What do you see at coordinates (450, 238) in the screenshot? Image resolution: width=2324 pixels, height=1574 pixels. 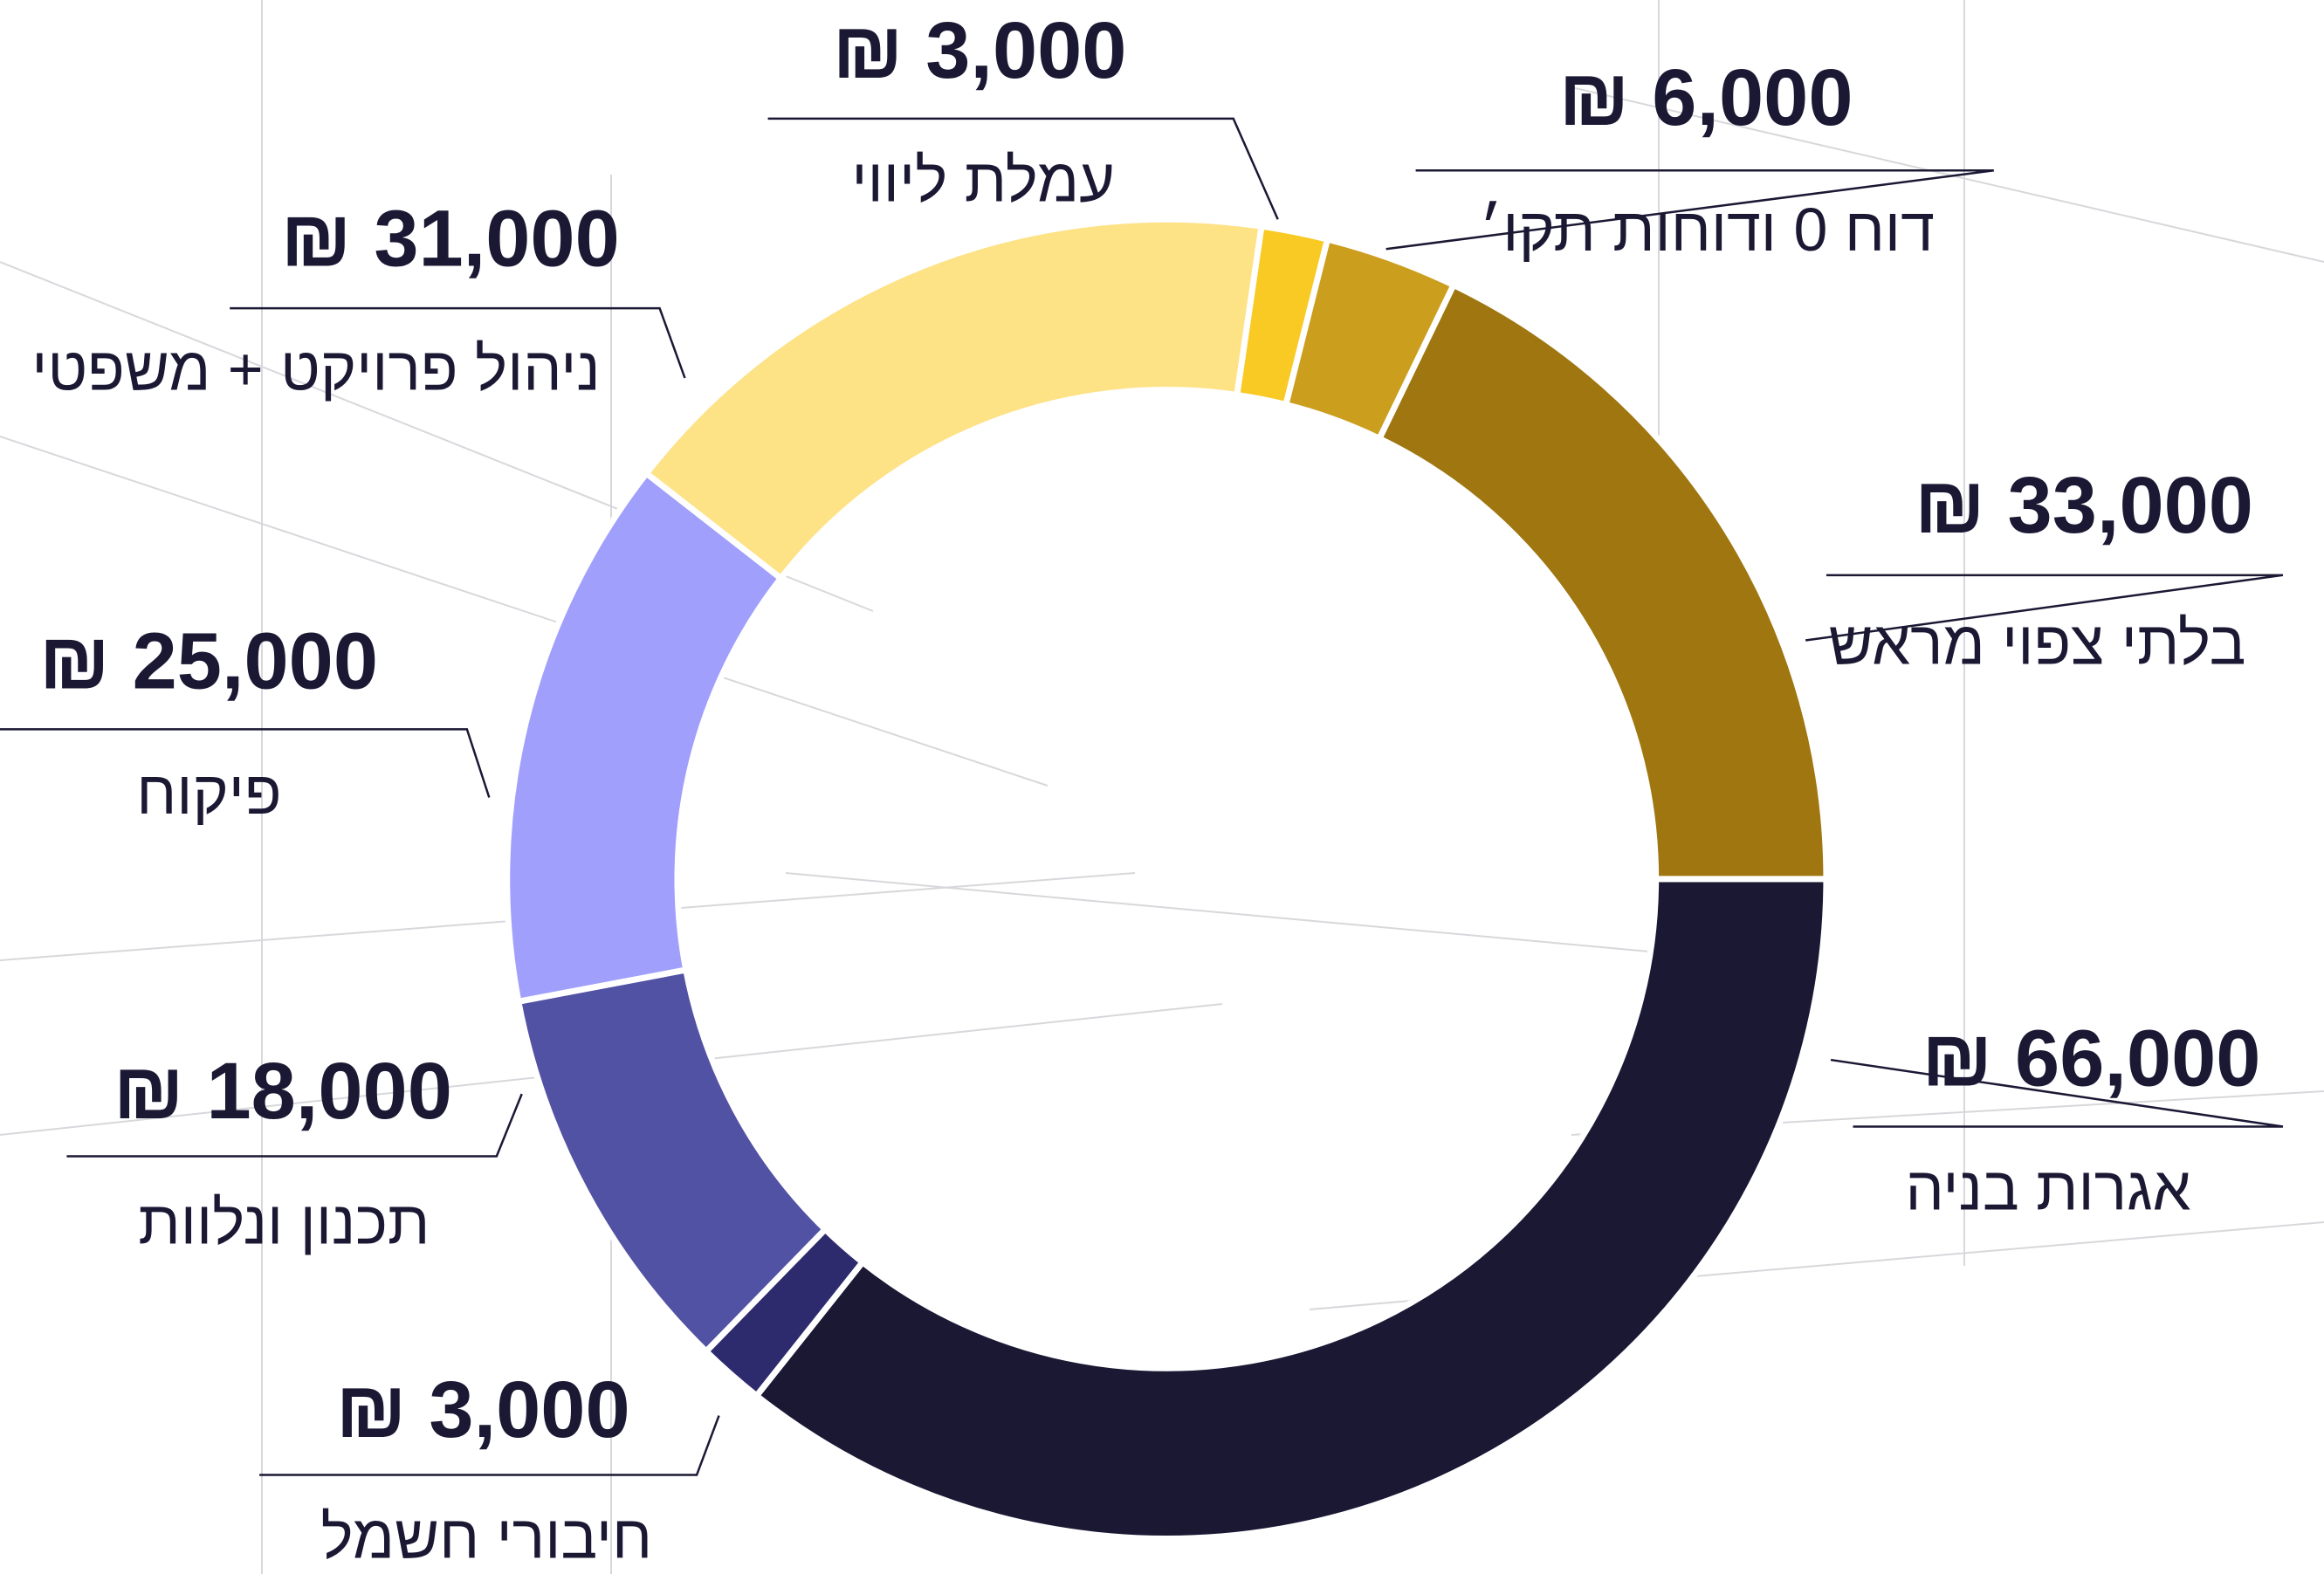 I see `value-label: ₪ 31,000` at bounding box center [450, 238].